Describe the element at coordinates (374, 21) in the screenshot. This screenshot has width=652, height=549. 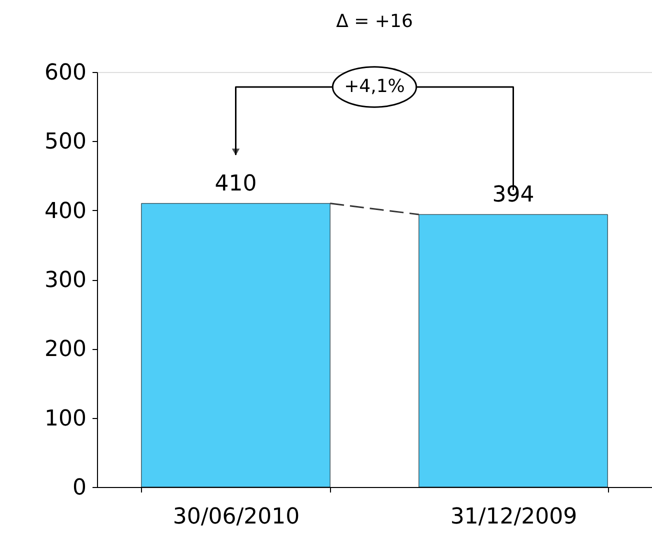
I see `text: Δ = +16` at that location.